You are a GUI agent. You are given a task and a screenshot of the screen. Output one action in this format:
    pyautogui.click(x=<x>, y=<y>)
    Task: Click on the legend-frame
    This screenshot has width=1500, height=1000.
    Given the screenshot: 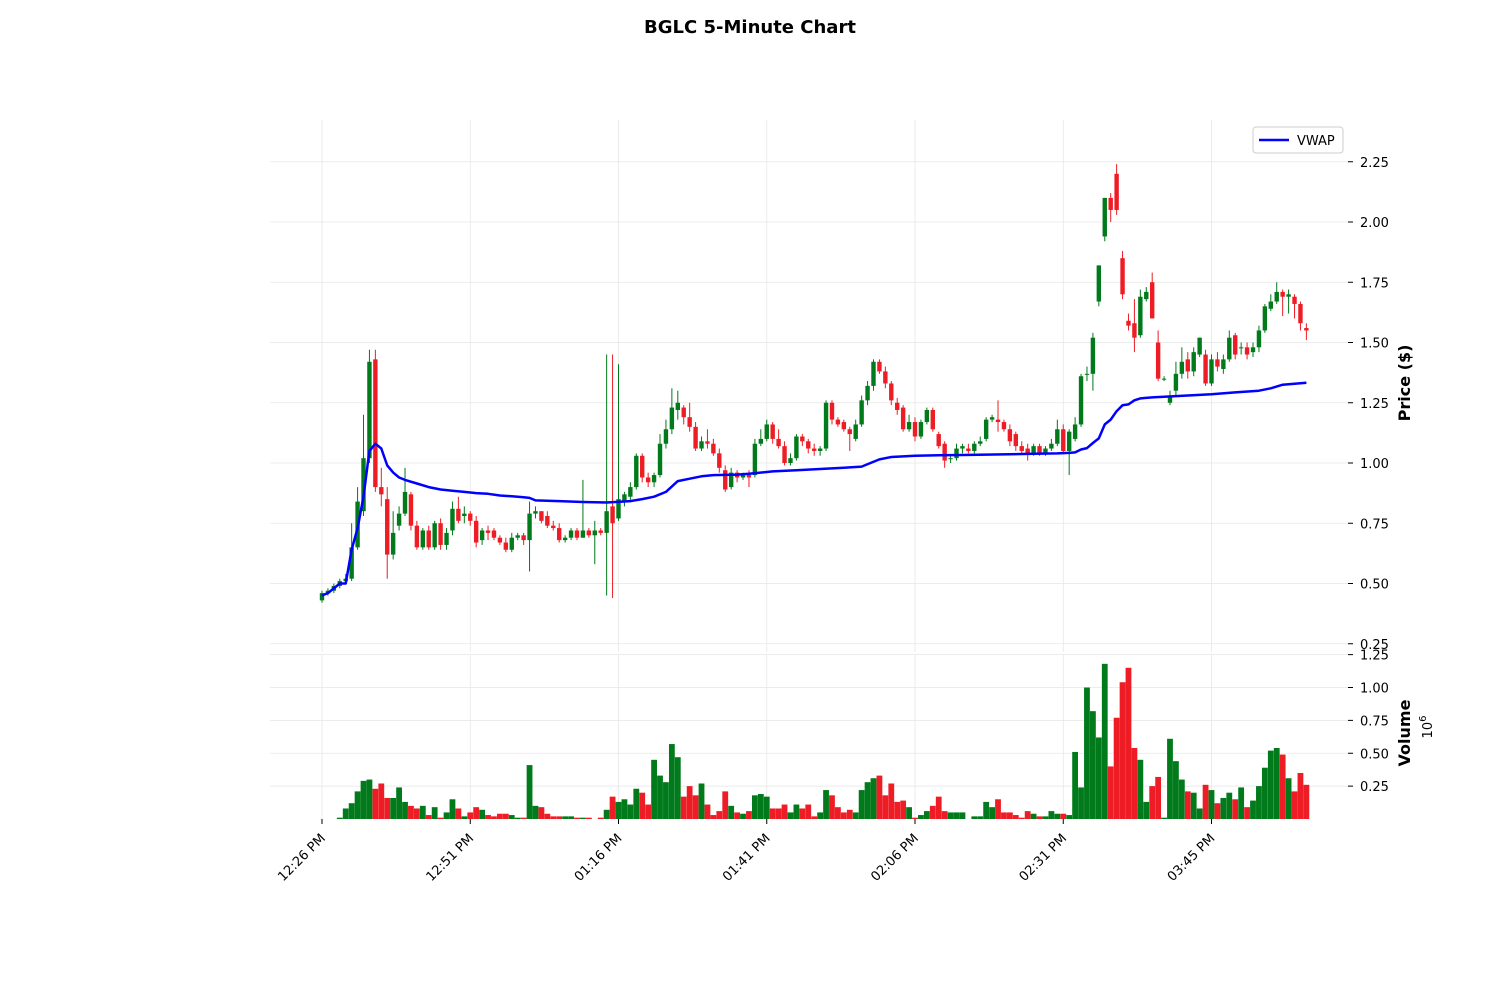 What is the action you would take?
    pyautogui.click(x=1298, y=140)
    